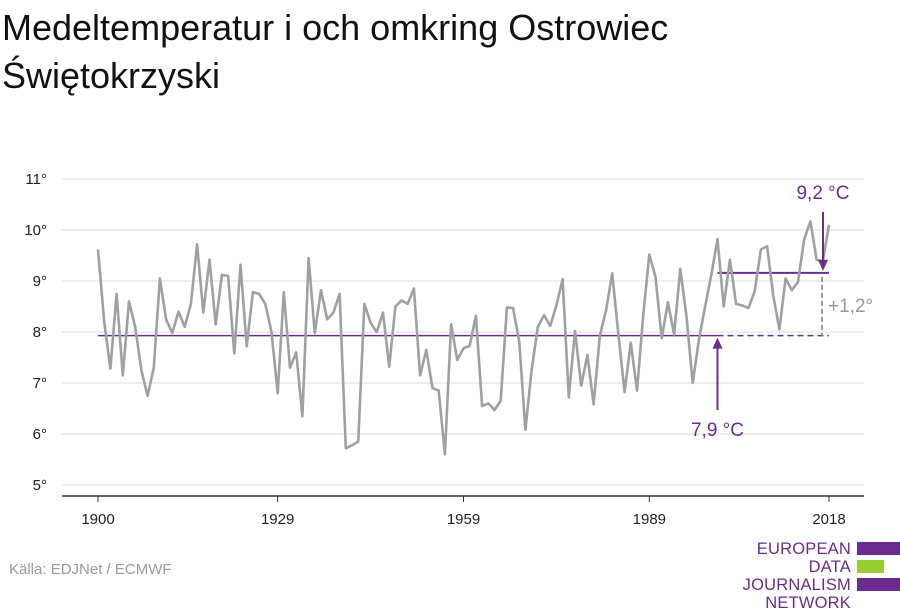  What do you see at coordinates (649, 519) in the screenshot?
I see `x-tick-label: 1989` at bounding box center [649, 519].